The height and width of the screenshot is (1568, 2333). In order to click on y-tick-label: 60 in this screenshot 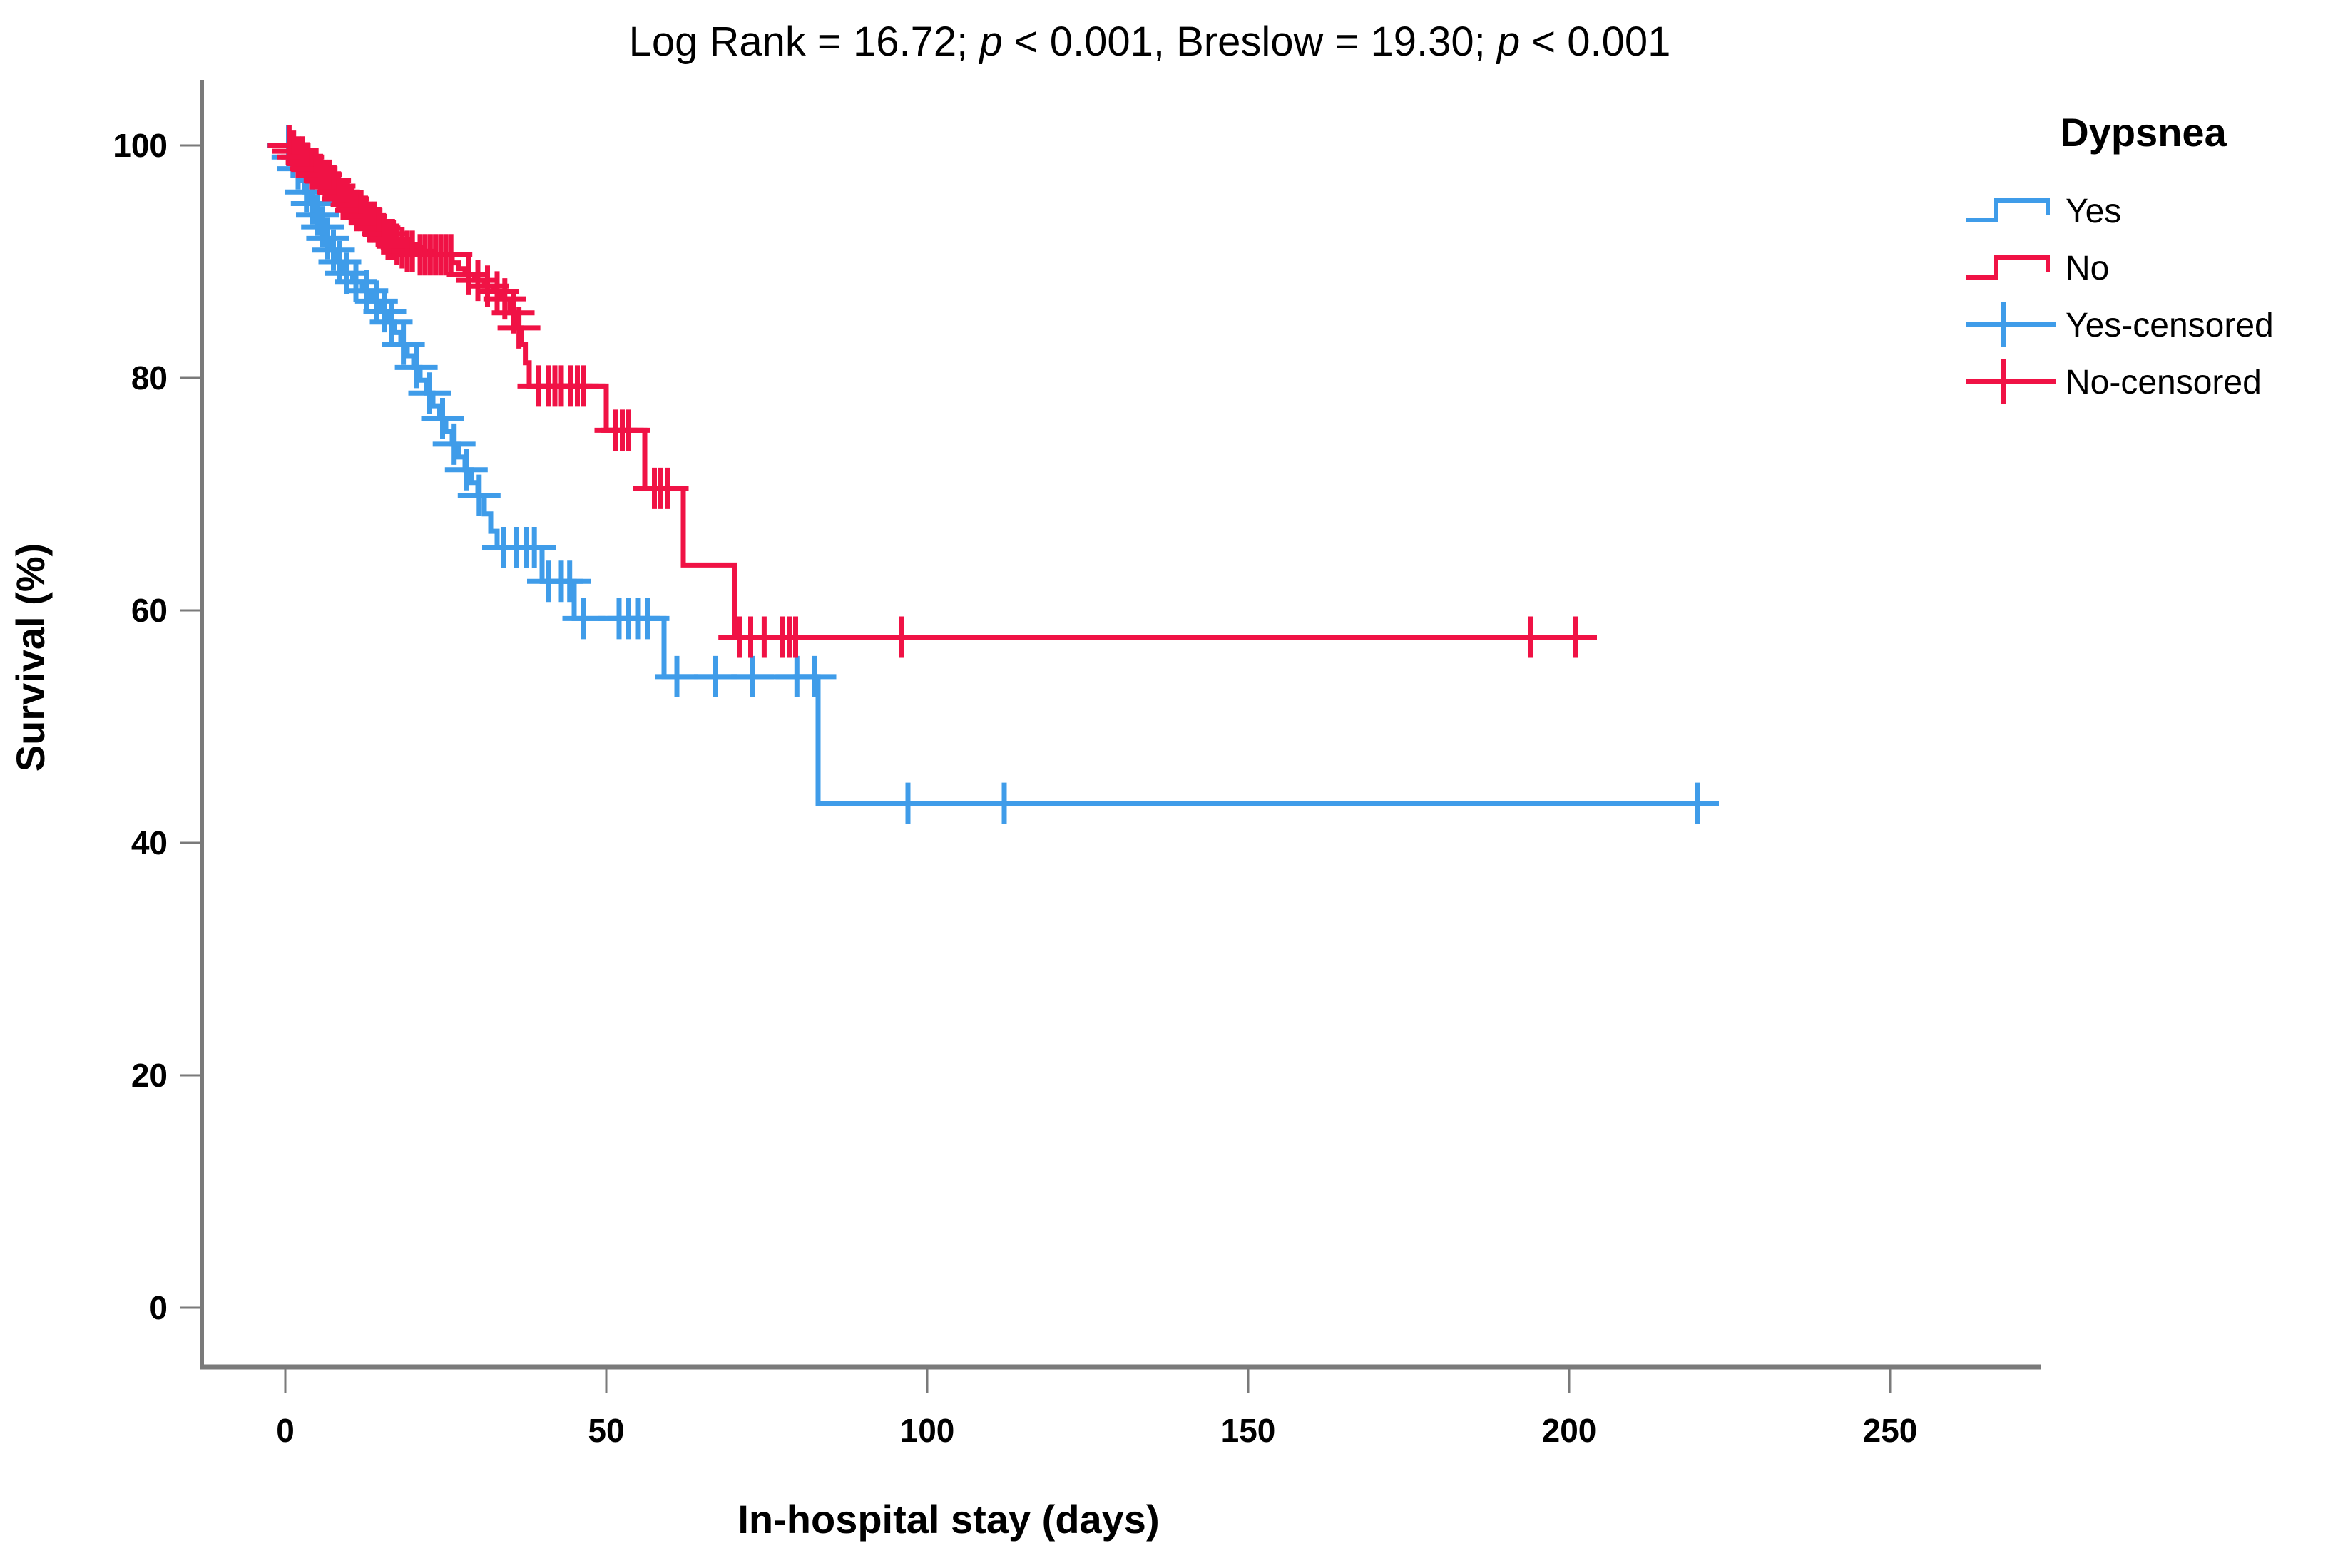, I will do `click(149, 610)`.